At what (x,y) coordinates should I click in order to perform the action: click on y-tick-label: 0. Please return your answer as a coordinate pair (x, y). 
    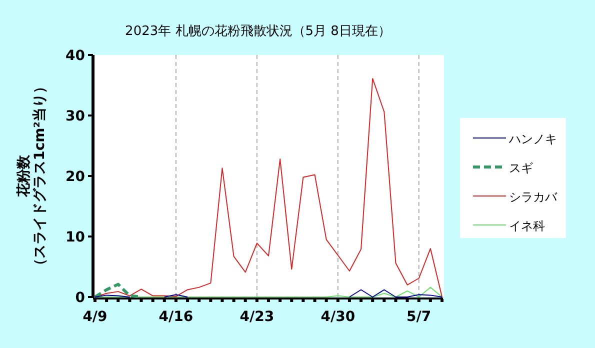
    Looking at the image, I should click on (80, 298).